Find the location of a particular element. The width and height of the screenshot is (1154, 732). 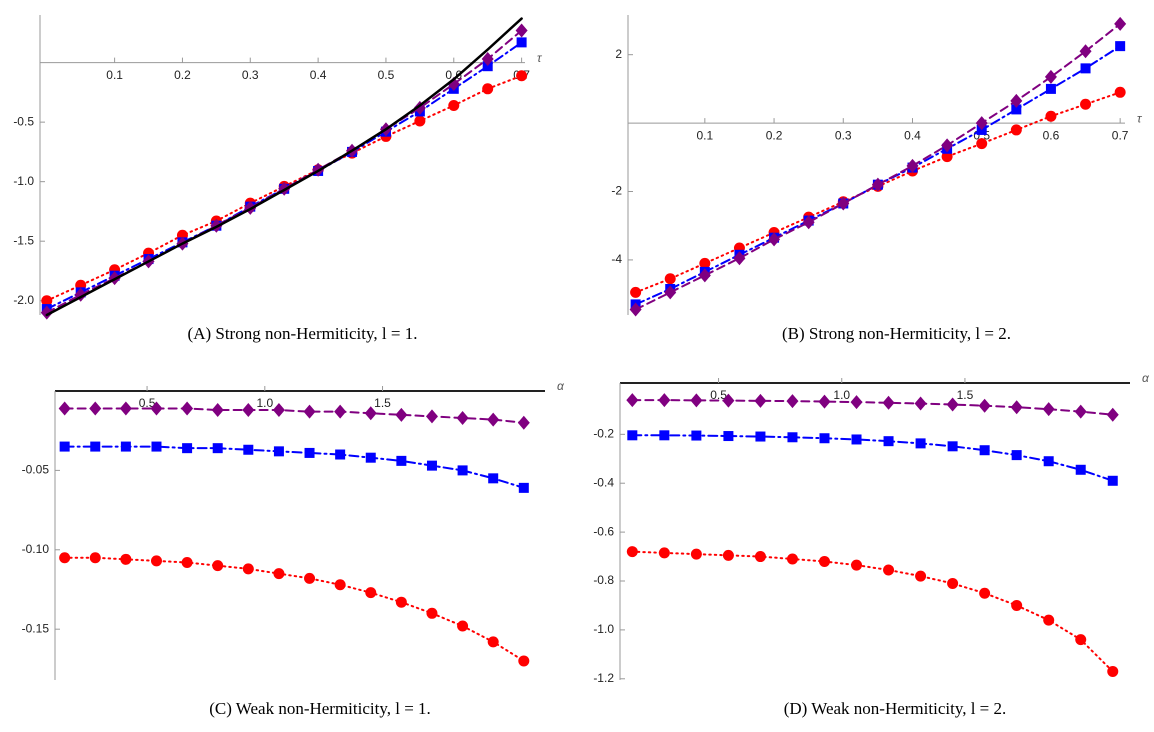

caption: (B) Strong non-Hermiticity, l = 2. is located at coordinates (896, 333).